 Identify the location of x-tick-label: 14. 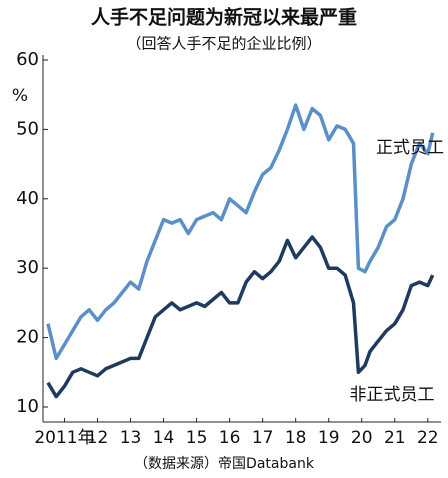
(164, 438).